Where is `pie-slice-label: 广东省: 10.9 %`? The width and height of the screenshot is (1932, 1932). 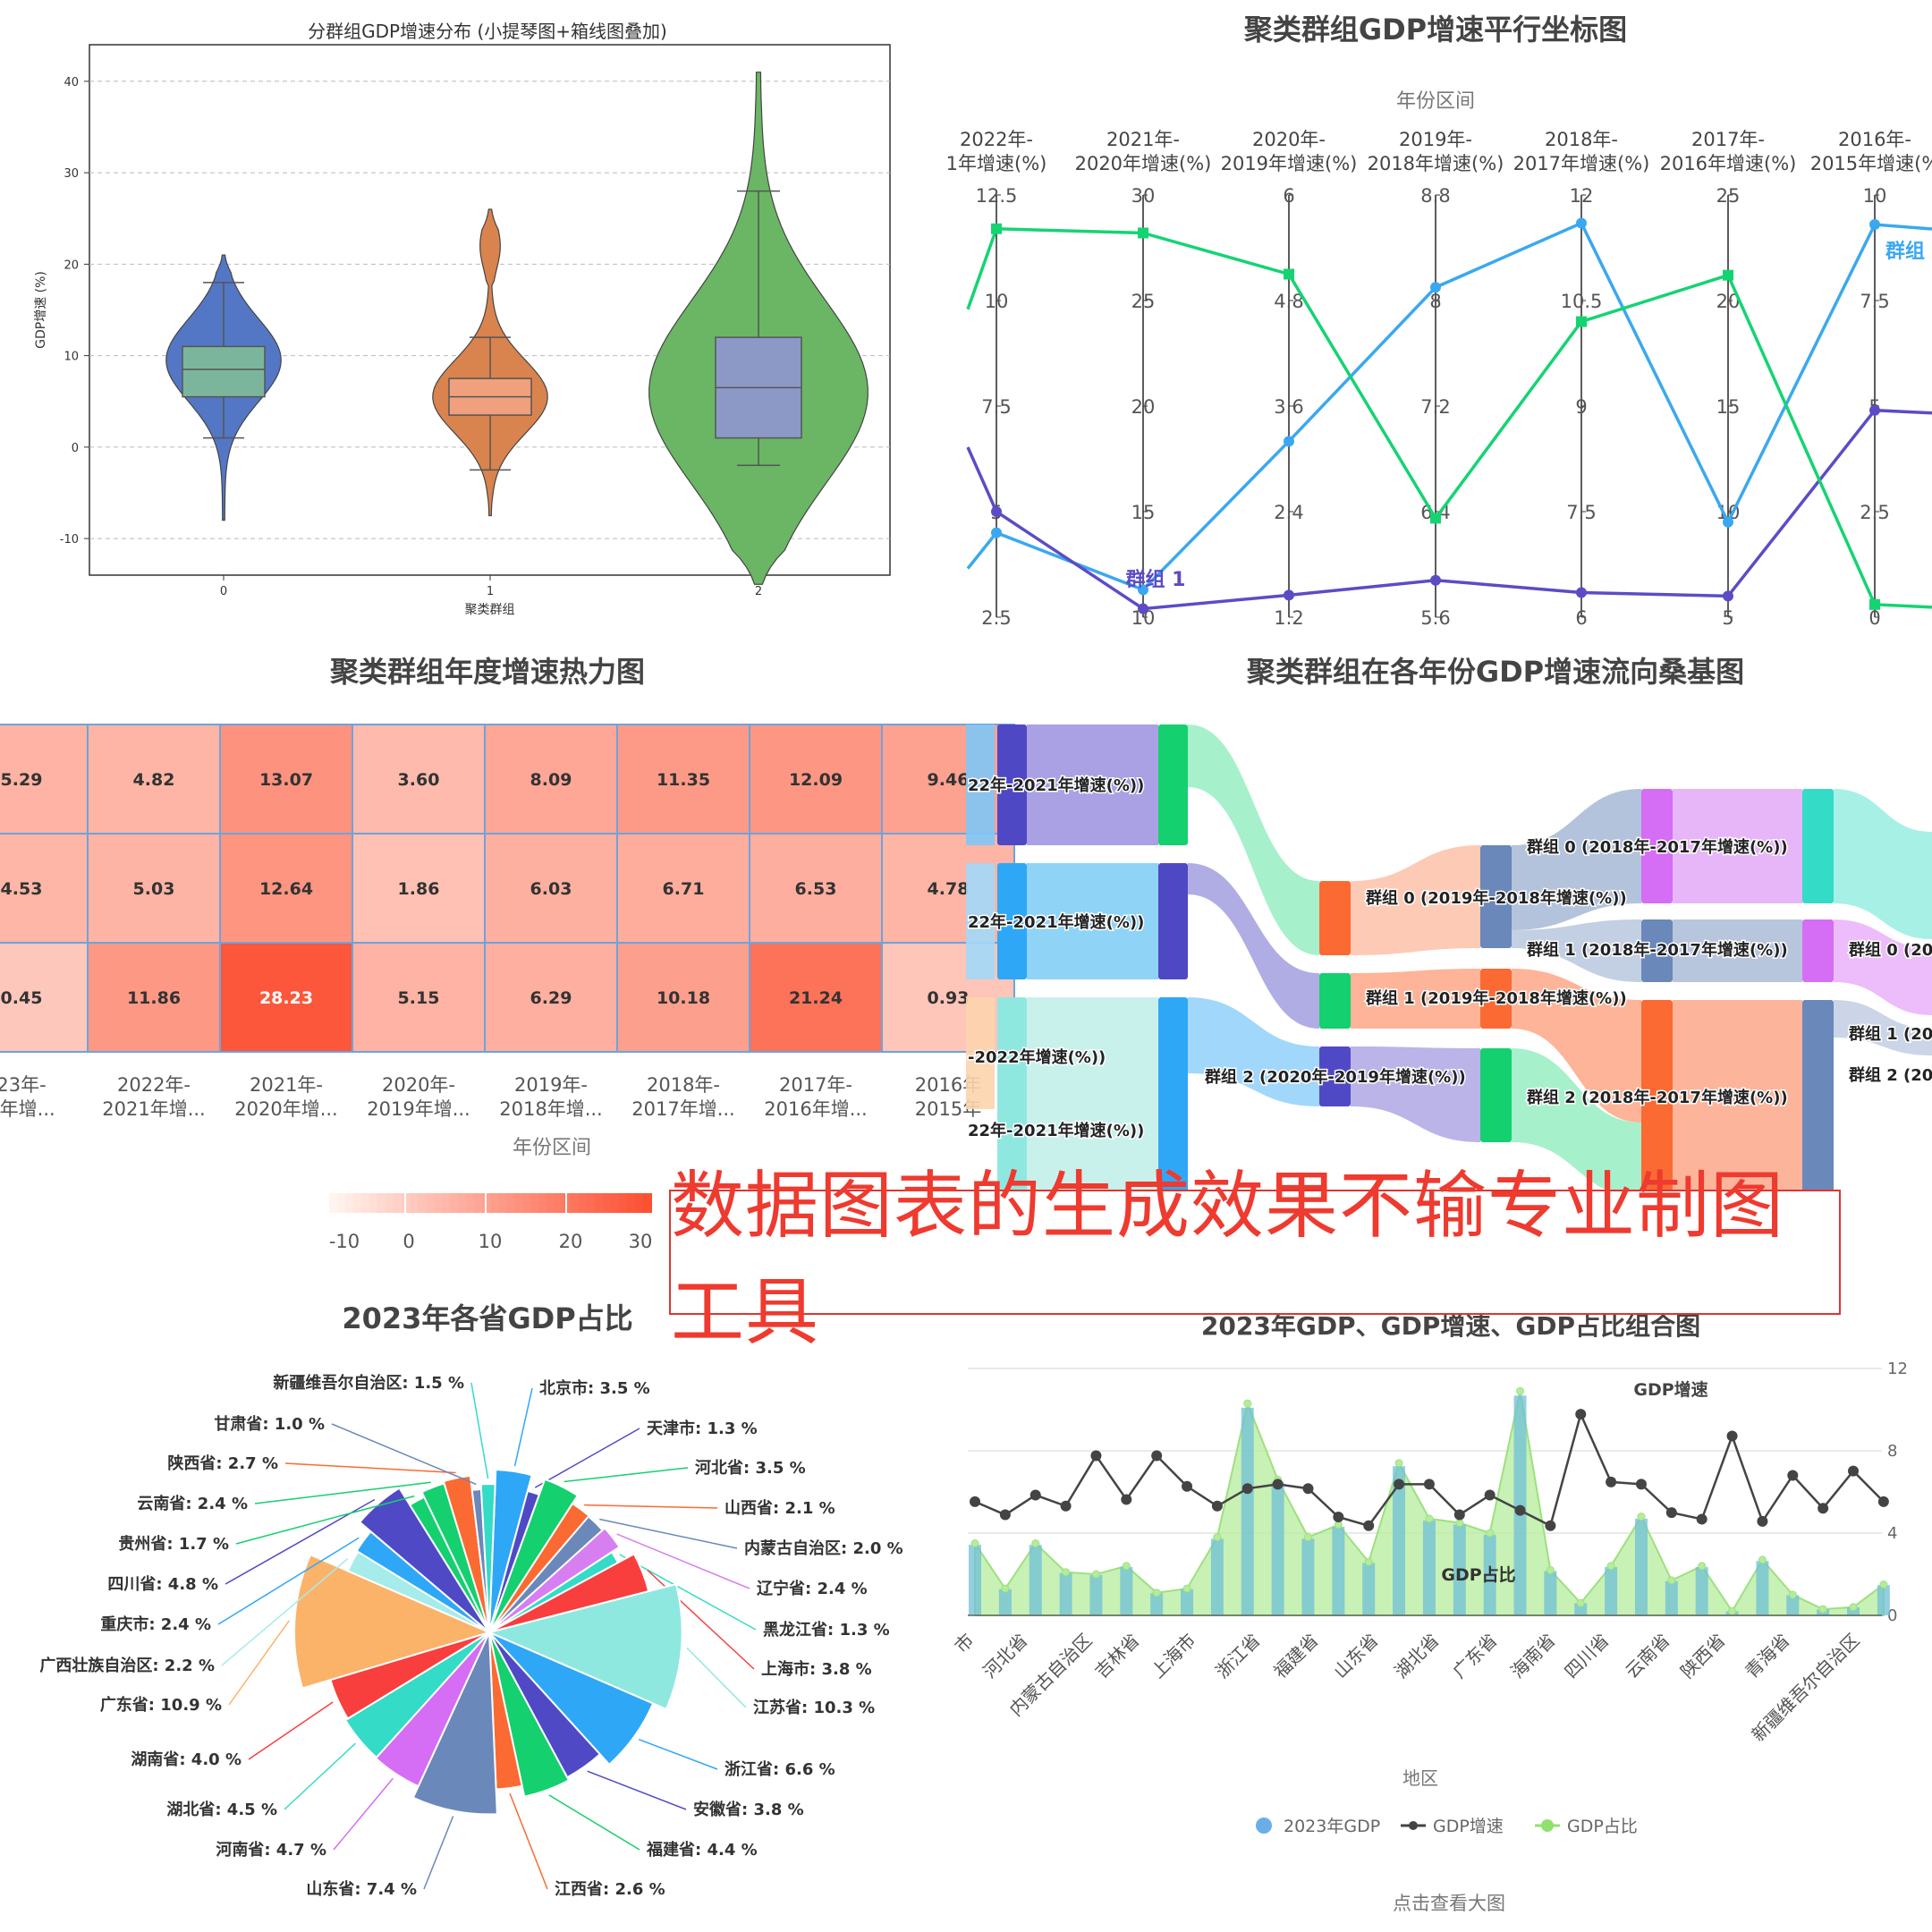
pie-slice-label: 广东省: 10.9 % is located at coordinates (161, 1705).